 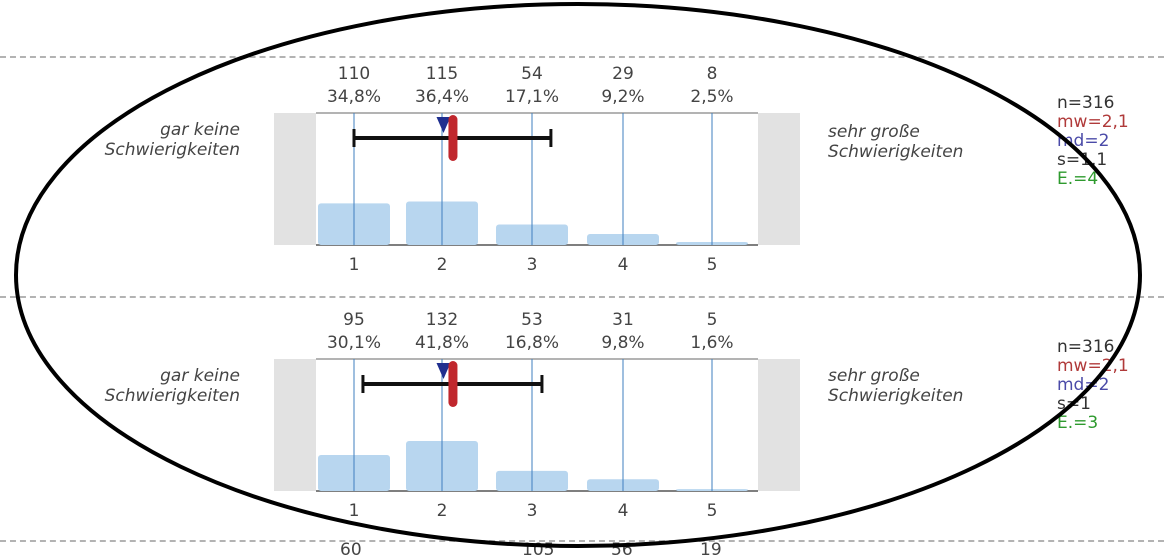 I want to click on count-label-1: 95, so click(x=354, y=320).